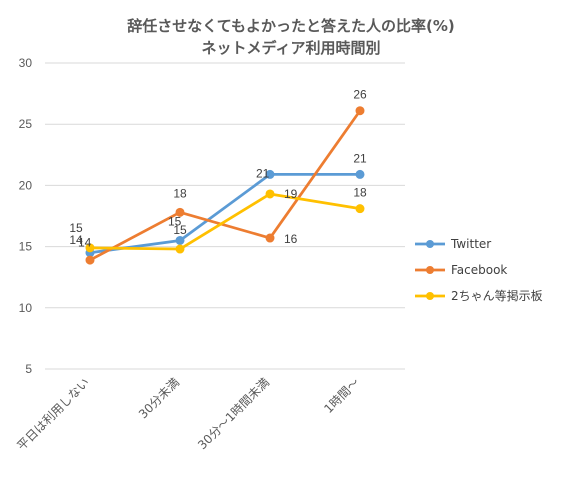  I want to click on legend: Twitter Facebook 2ちゃん等掲示板, so click(479, 270).